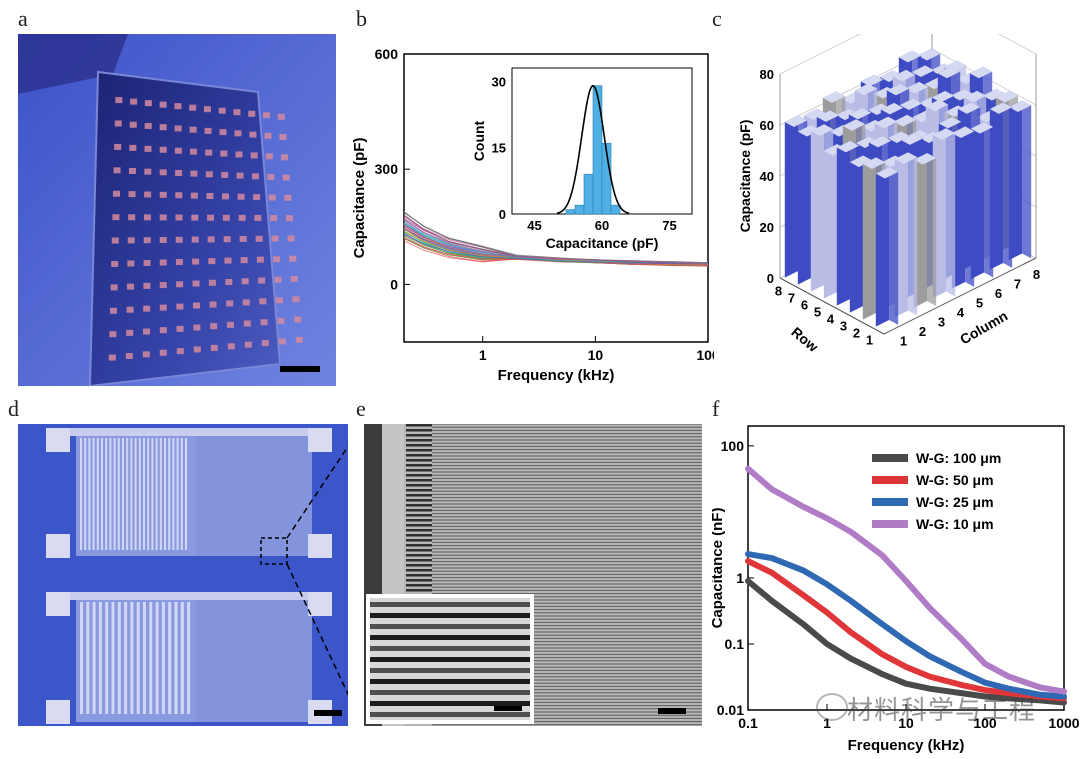 This screenshot has height=759, width=1080. Describe the element at coordinates (669, 225) in the screenshot. I see `inset-x-tick-label: 75` at that location.